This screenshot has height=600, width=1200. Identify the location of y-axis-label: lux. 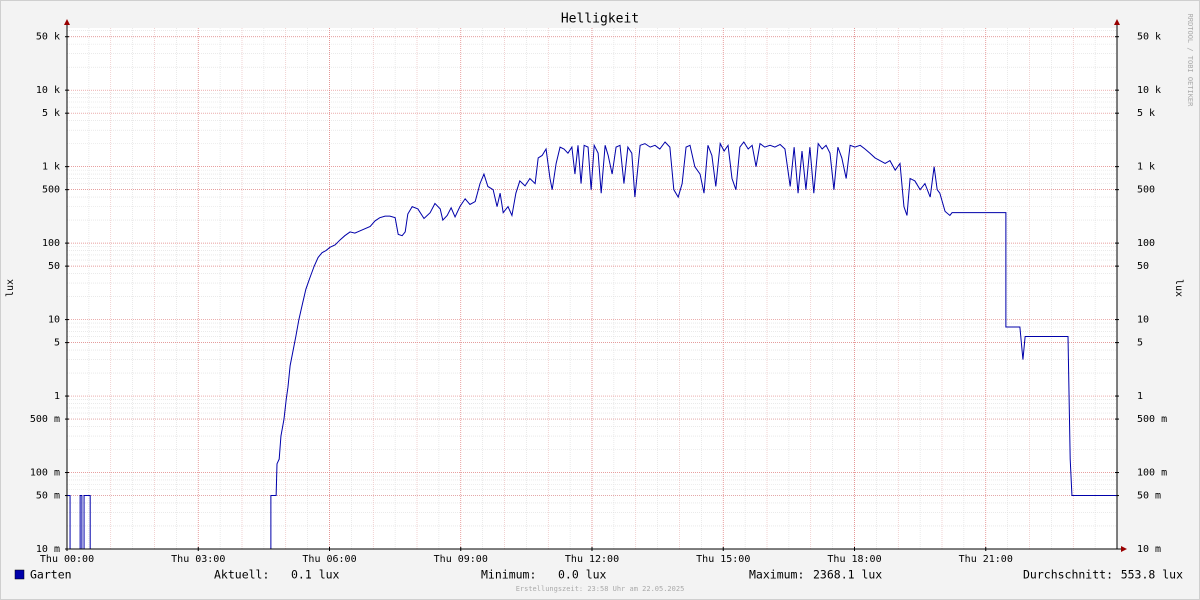
(10, 288).